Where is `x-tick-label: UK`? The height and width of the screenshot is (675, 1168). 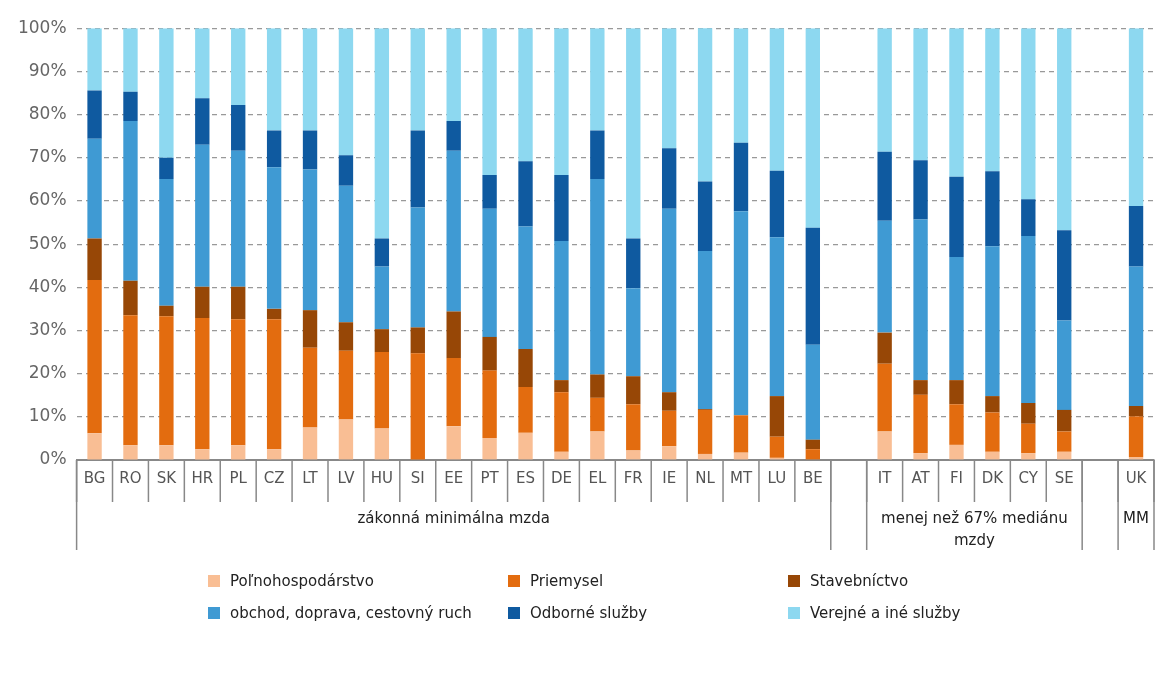
x-tick-label: UK is located at coordinates (1136, 477).